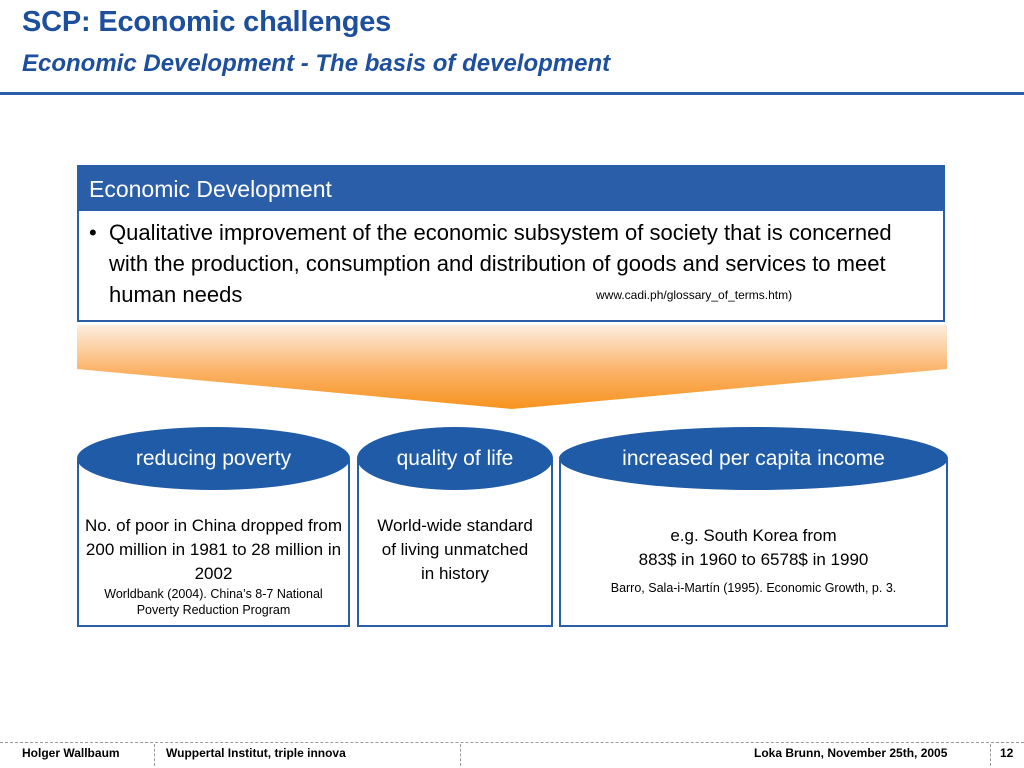 The image size is (1024, 768). Describe the element at coordinates (512, 742) in the screenshot. I see `footer-divider` at that location.